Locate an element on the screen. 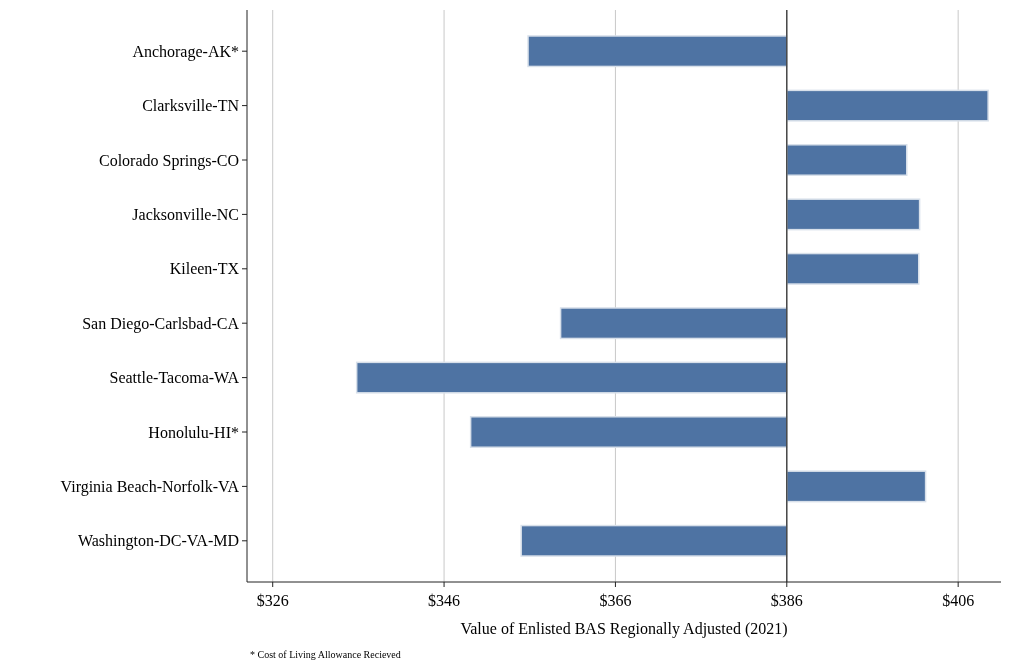 The height and width of the screenshot is (671, 1015). y-tick-label: Seattle-Tacoma-WA is located at coordinates (174, 378).